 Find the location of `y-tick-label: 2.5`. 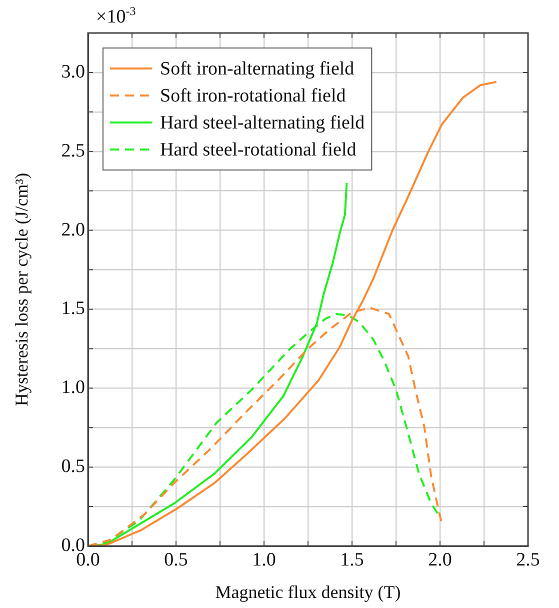

y-tick-label: 2.5 is located at coordinates (73, 151).